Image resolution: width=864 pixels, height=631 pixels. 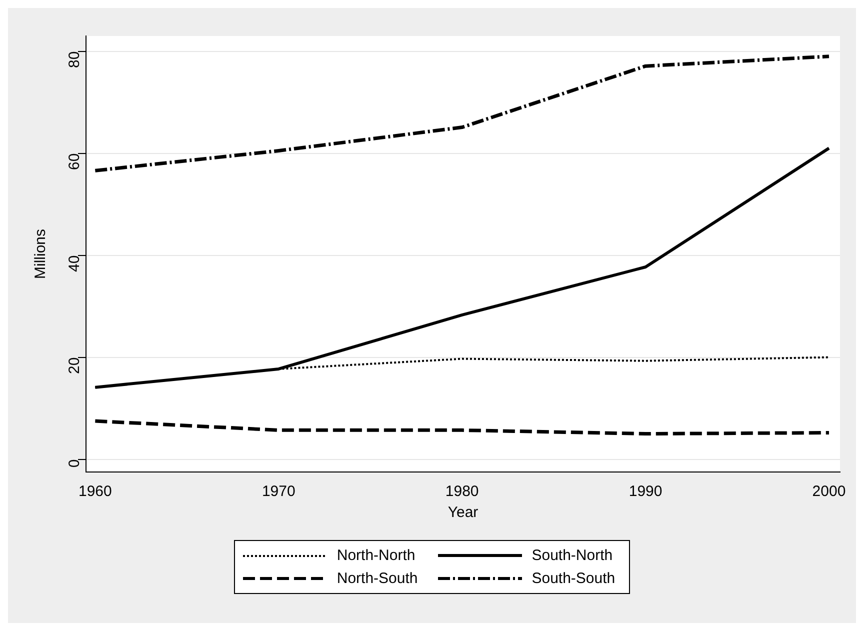 I want to click on y-tick-label: 0, so click(x=75, y=463).